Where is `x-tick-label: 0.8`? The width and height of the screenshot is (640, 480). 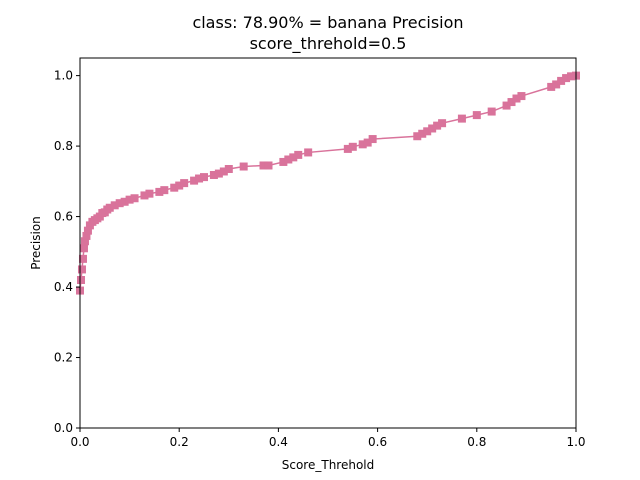
x-tick-label: 0.8 is located at coordinates (476, 442).